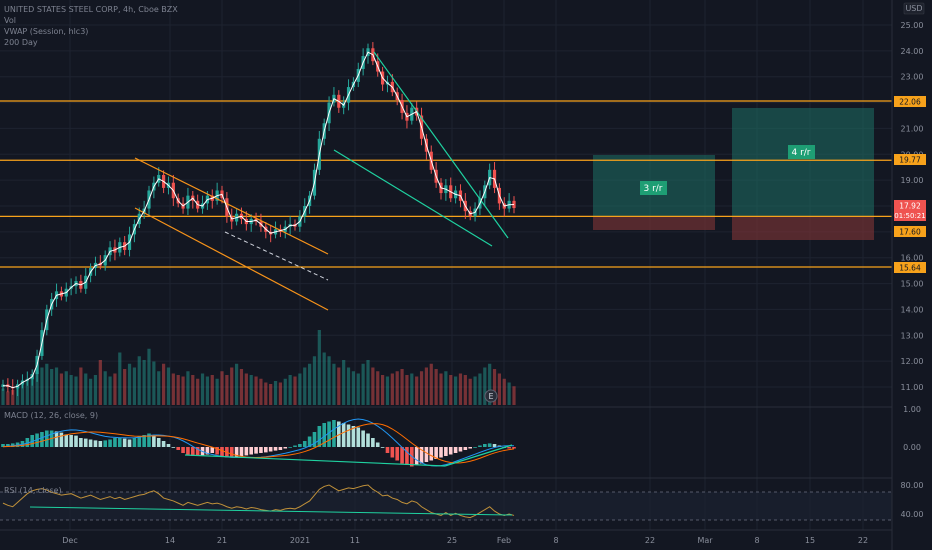  What do you see at coordinates (912, 258) in the screenshot?
I see `price-tick-9: 16.00` at bounding box center [912, 258].